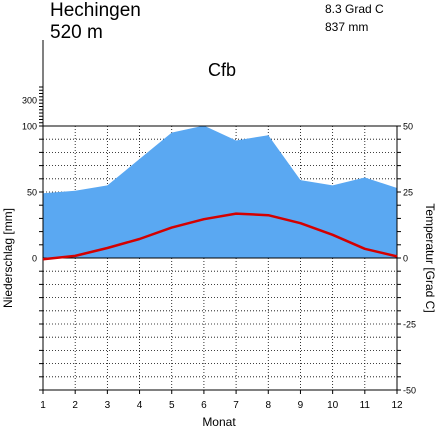 Image resolution: width=437 pixels, height=430 pixels. I want to click on mean-temperature: 8.3 Grad C, so click(354, 9).